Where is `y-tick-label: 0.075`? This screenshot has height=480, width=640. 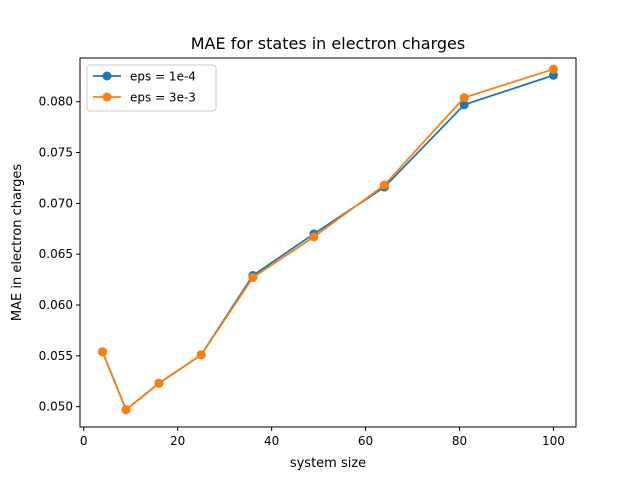 y-tick-label: 0.075 is located at coordinates (56, 153).